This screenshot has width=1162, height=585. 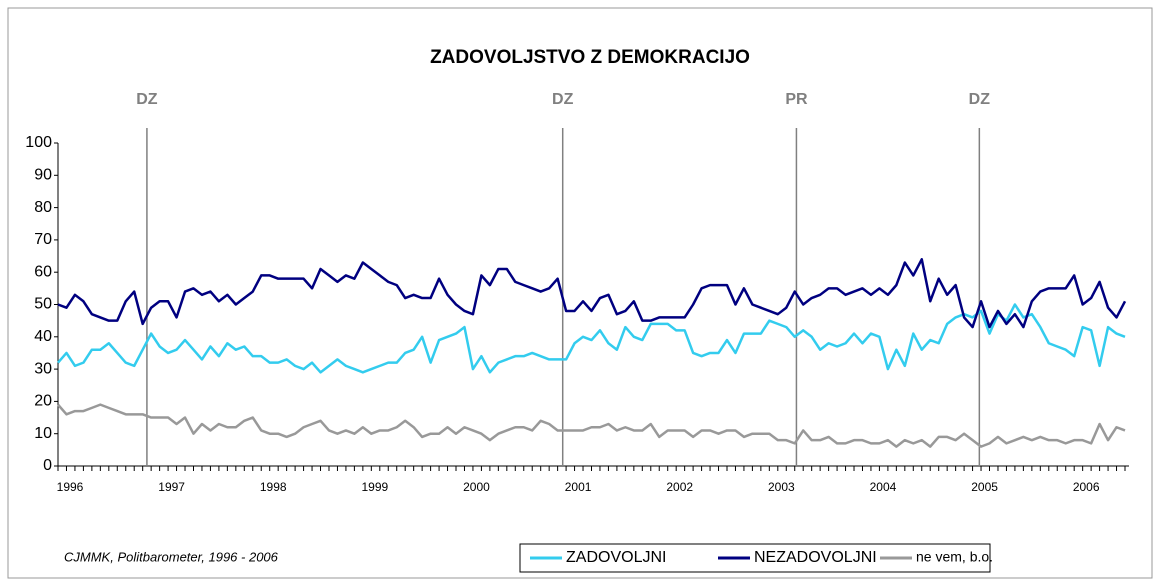 What do you see at coordinates (578, 487) in the screenshot?
I see `x-tick-label: 2001` at bounding box center [578, 487].